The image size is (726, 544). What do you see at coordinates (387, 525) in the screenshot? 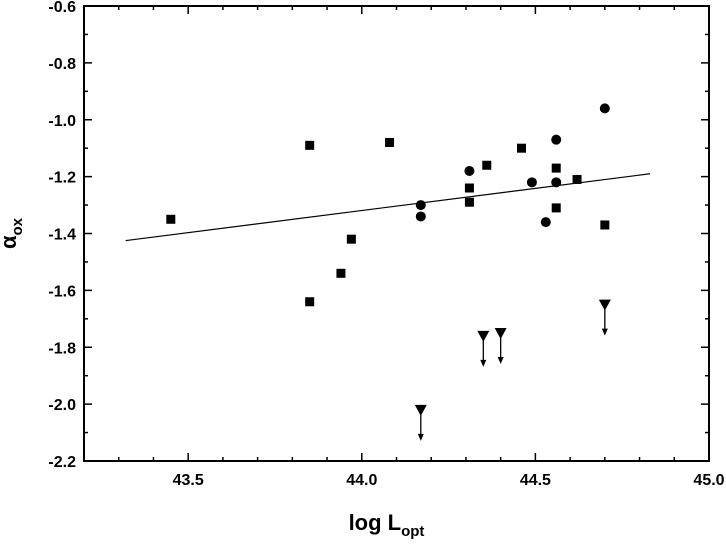
I see `x-axis-title: log Lopt` at bounding box center [387, 525].